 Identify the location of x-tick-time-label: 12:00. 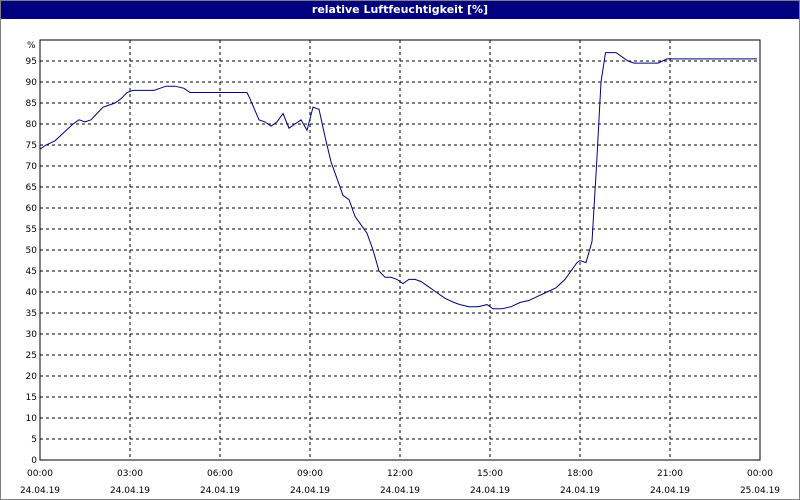
(400, 474).